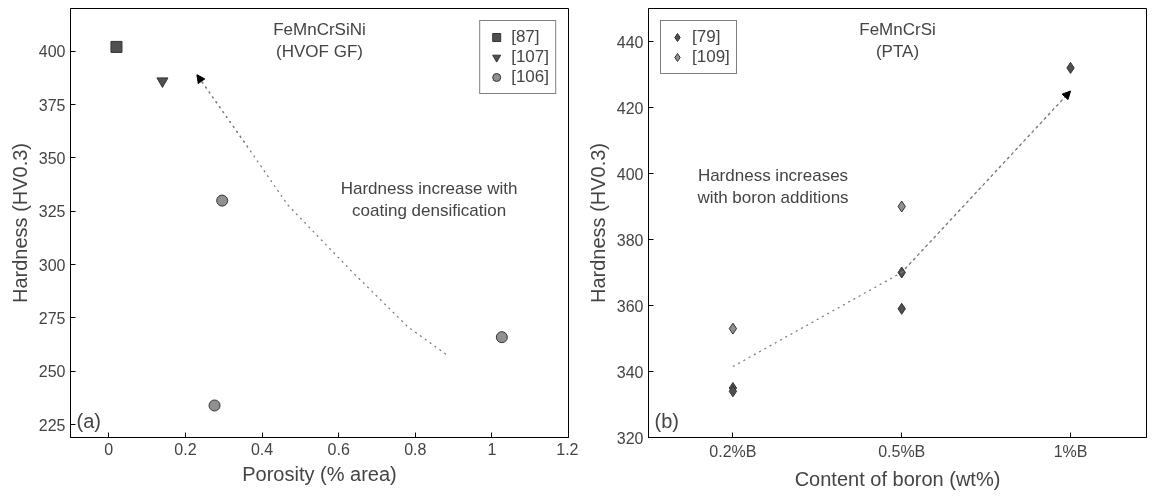 The width and height of the screenshot is (1167, 498). Describe the element at coordinates (897, 478) in the screenshot. I see `x-axis-title: Content of boron (wt%)` at that location.